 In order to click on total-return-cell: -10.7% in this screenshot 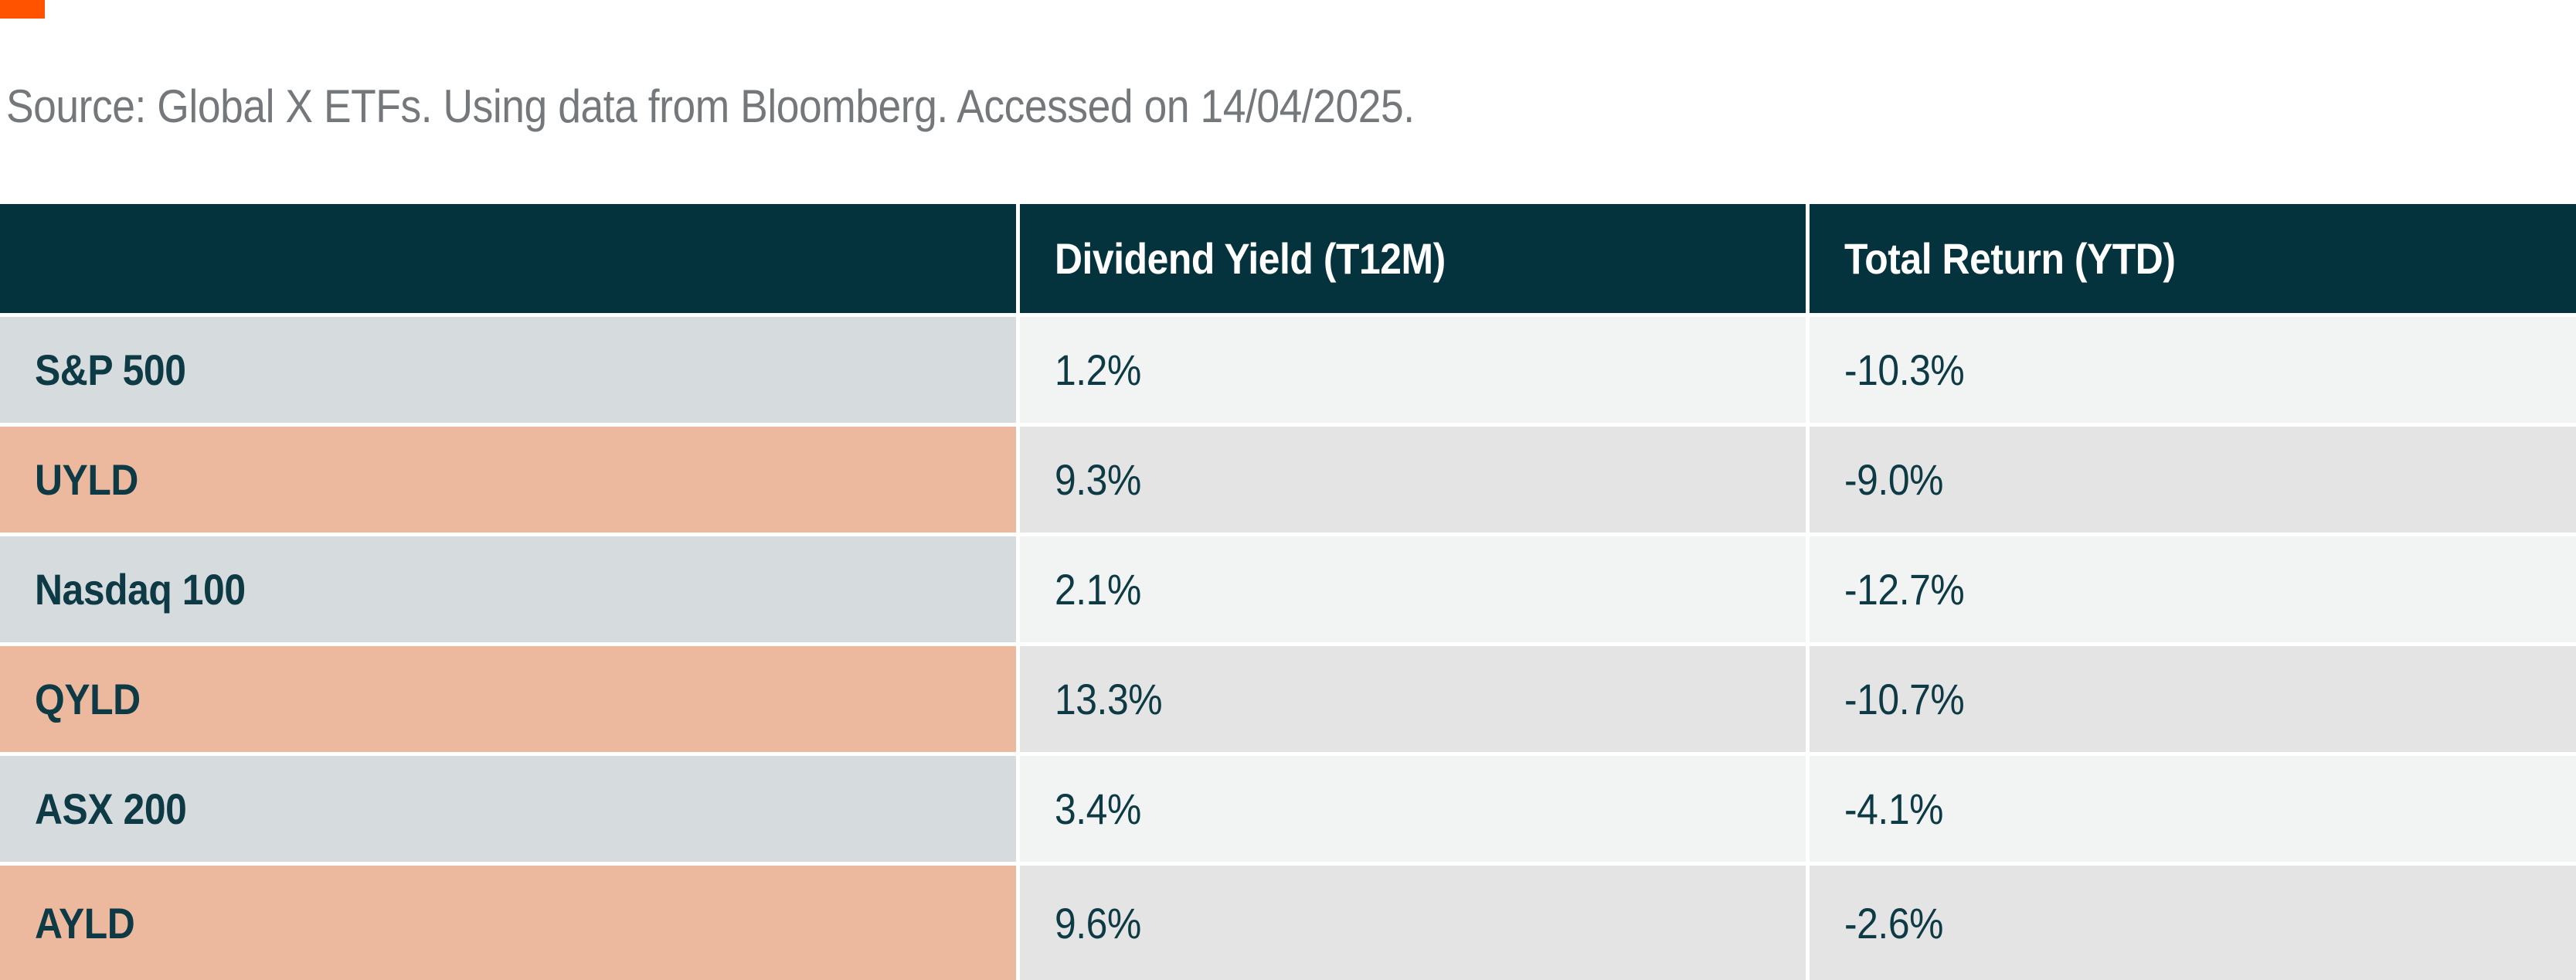, I will do `click(2193, 699)`.